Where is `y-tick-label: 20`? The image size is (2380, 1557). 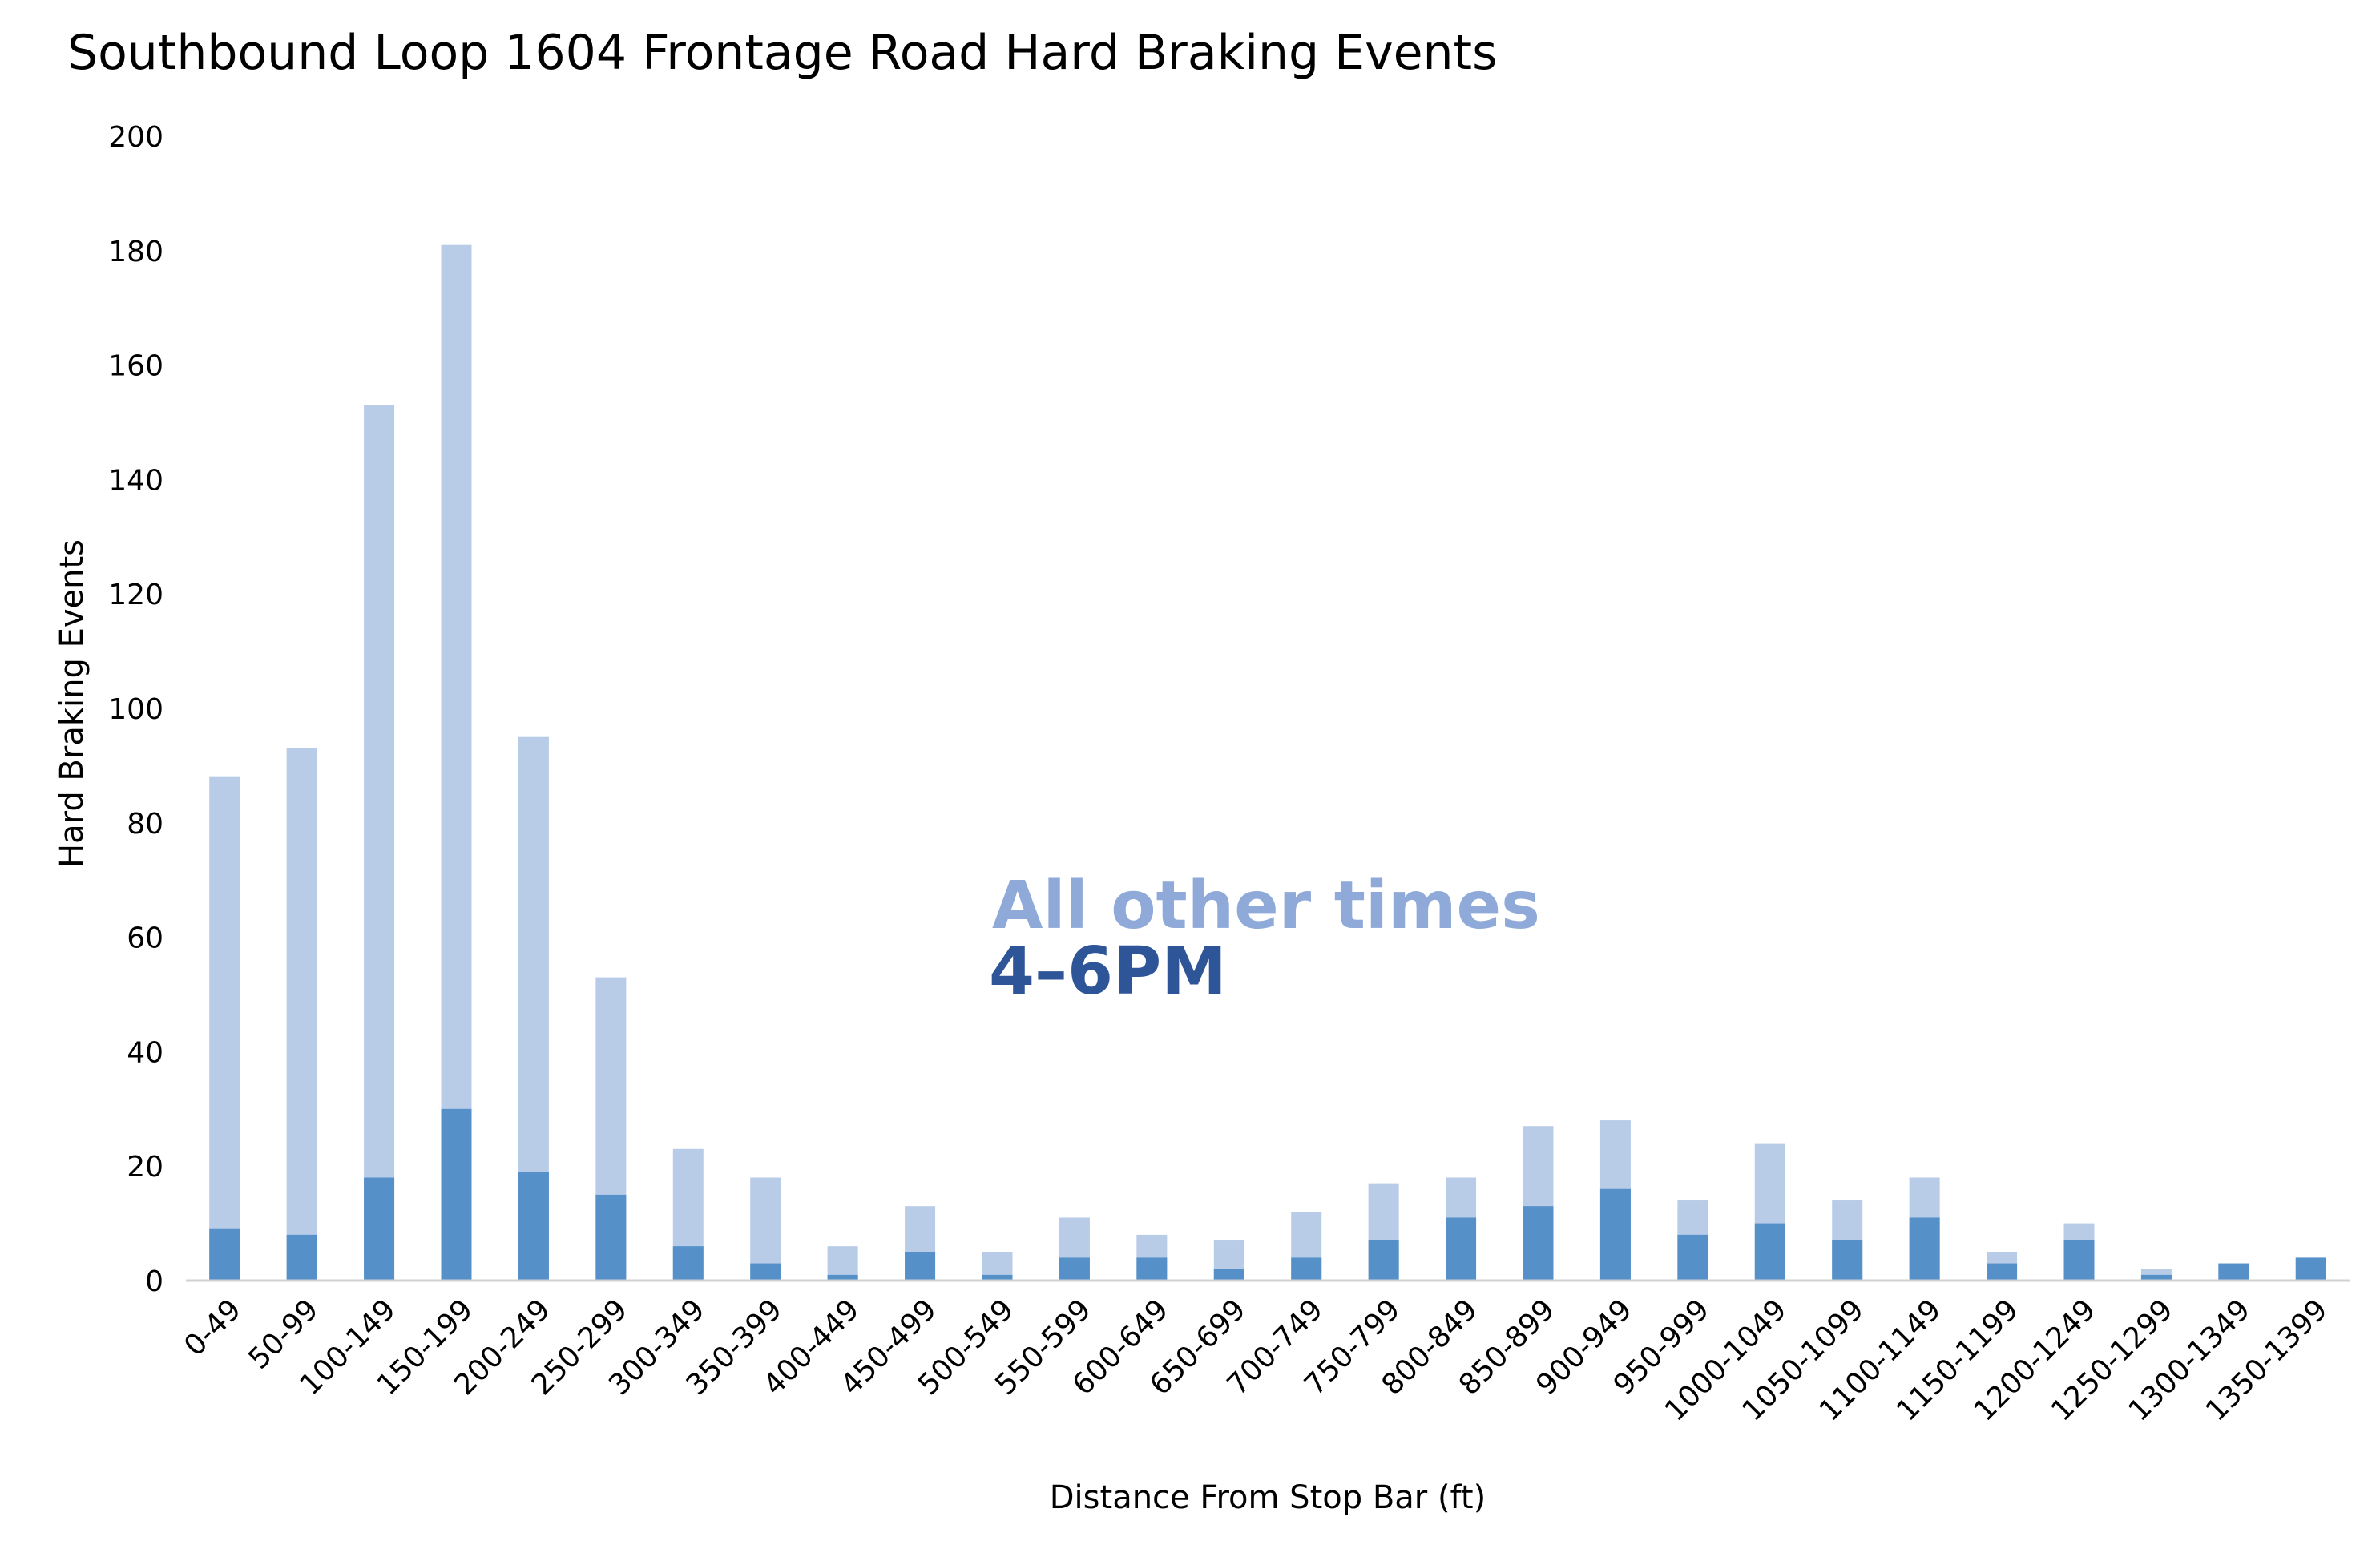 y-tick-label: 20 is located at coordinates (145, 1167).